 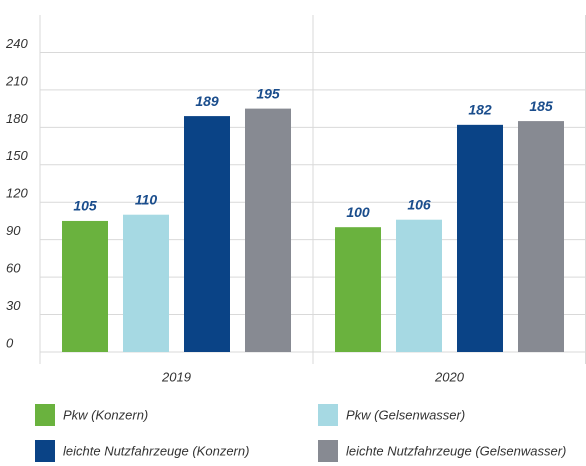 I want to click on y-tick-label: 0, so click(x=10, y=342).